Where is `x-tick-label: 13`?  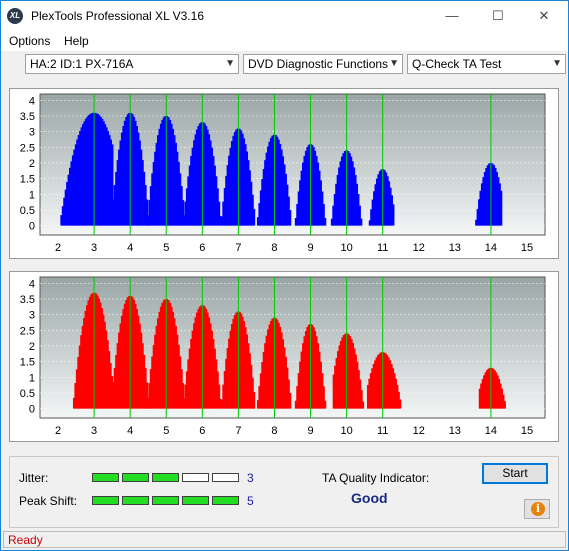
x-tick-label: 13 is located at coordinates (455, 248).